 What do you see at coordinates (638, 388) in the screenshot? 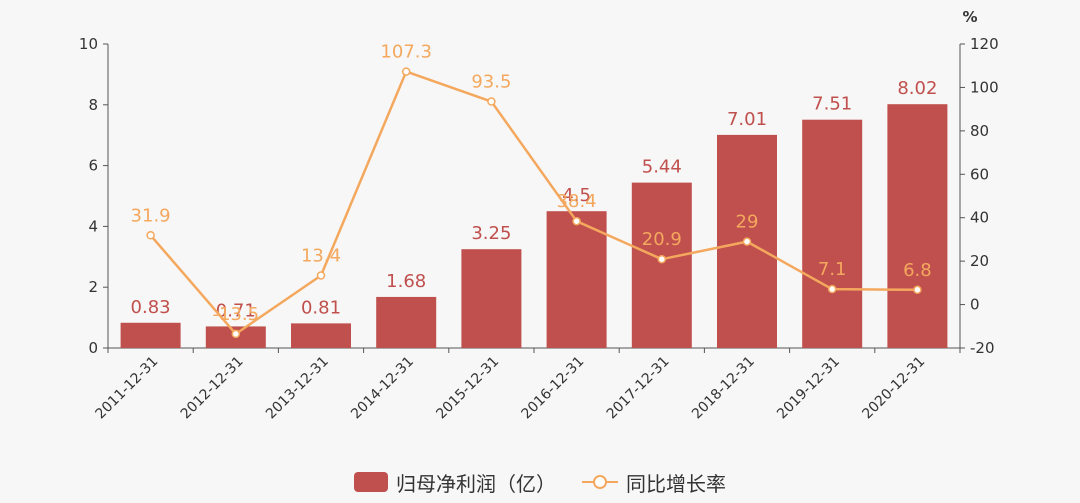
I see `x-tick-label: 2017-12-31` at bounding box center [638, 388].